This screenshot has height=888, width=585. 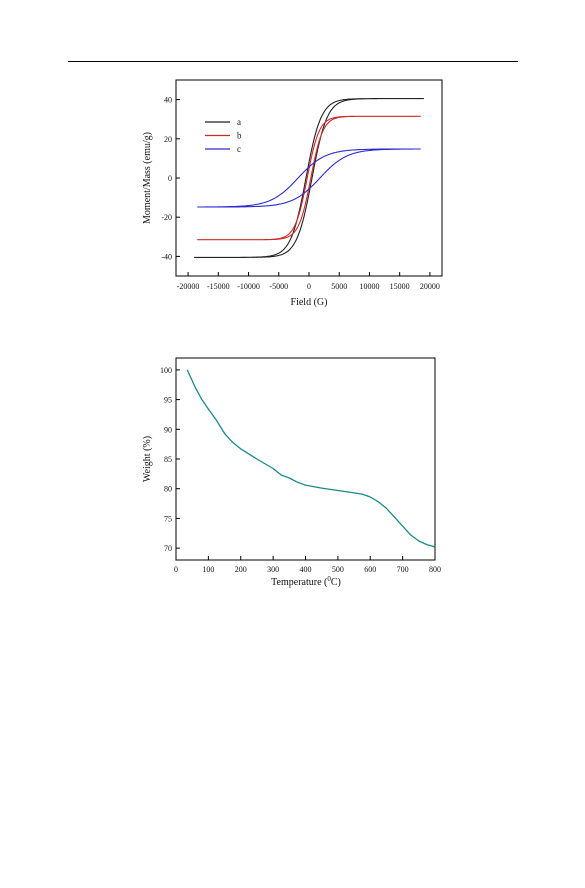 I want to click on x-tick-label: 5000, so click(x=339, y=286).